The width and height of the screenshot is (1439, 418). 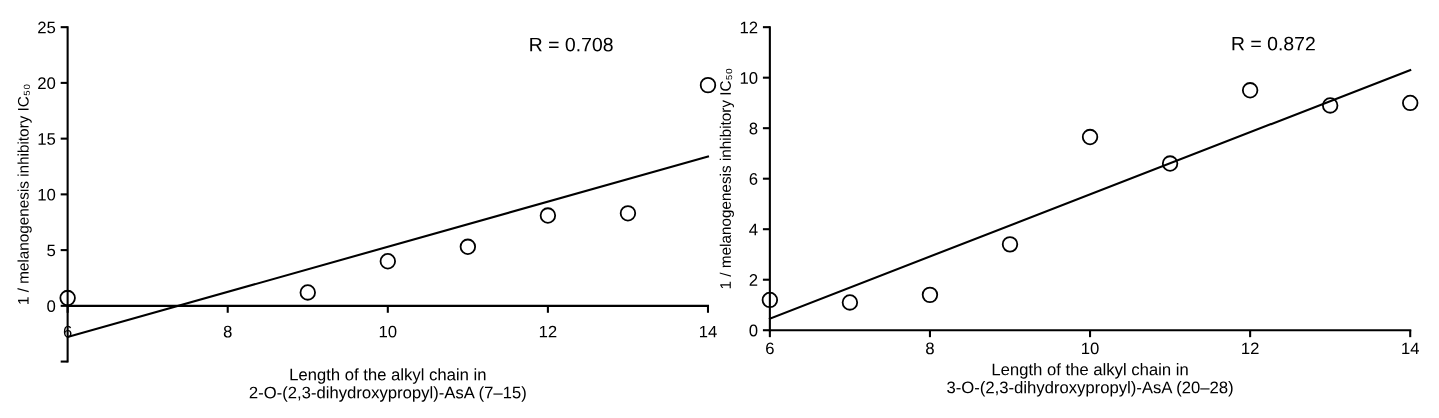 I want to click on annotation: R = 0.872, so click(x=1273, y=43).